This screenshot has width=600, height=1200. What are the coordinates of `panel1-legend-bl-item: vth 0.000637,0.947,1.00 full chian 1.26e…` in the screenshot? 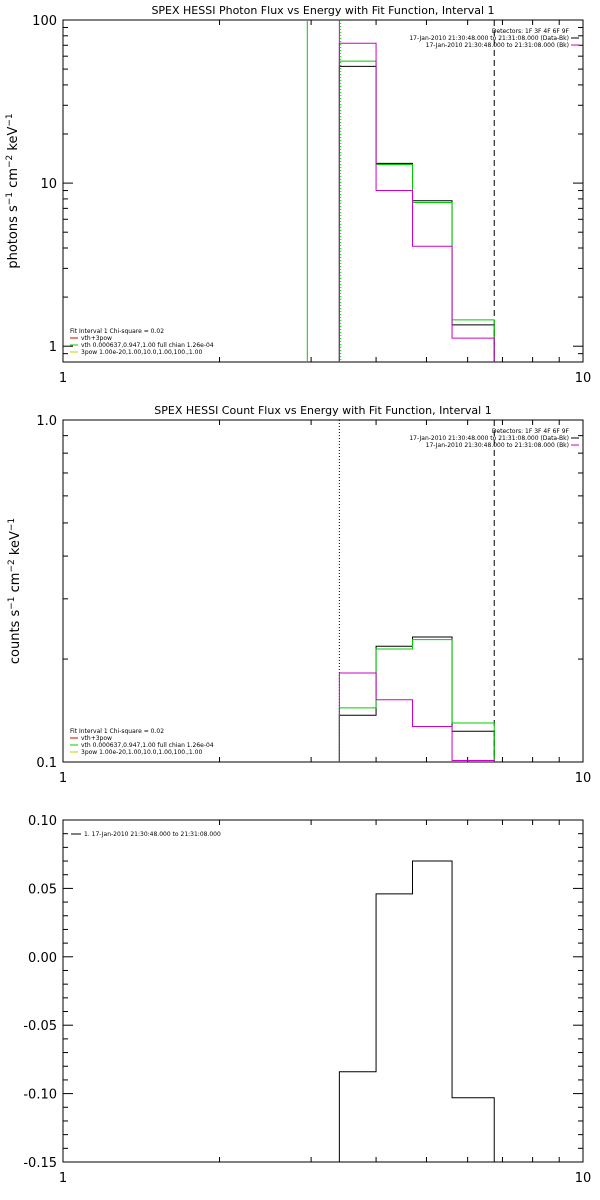 It's located at (147, 345).